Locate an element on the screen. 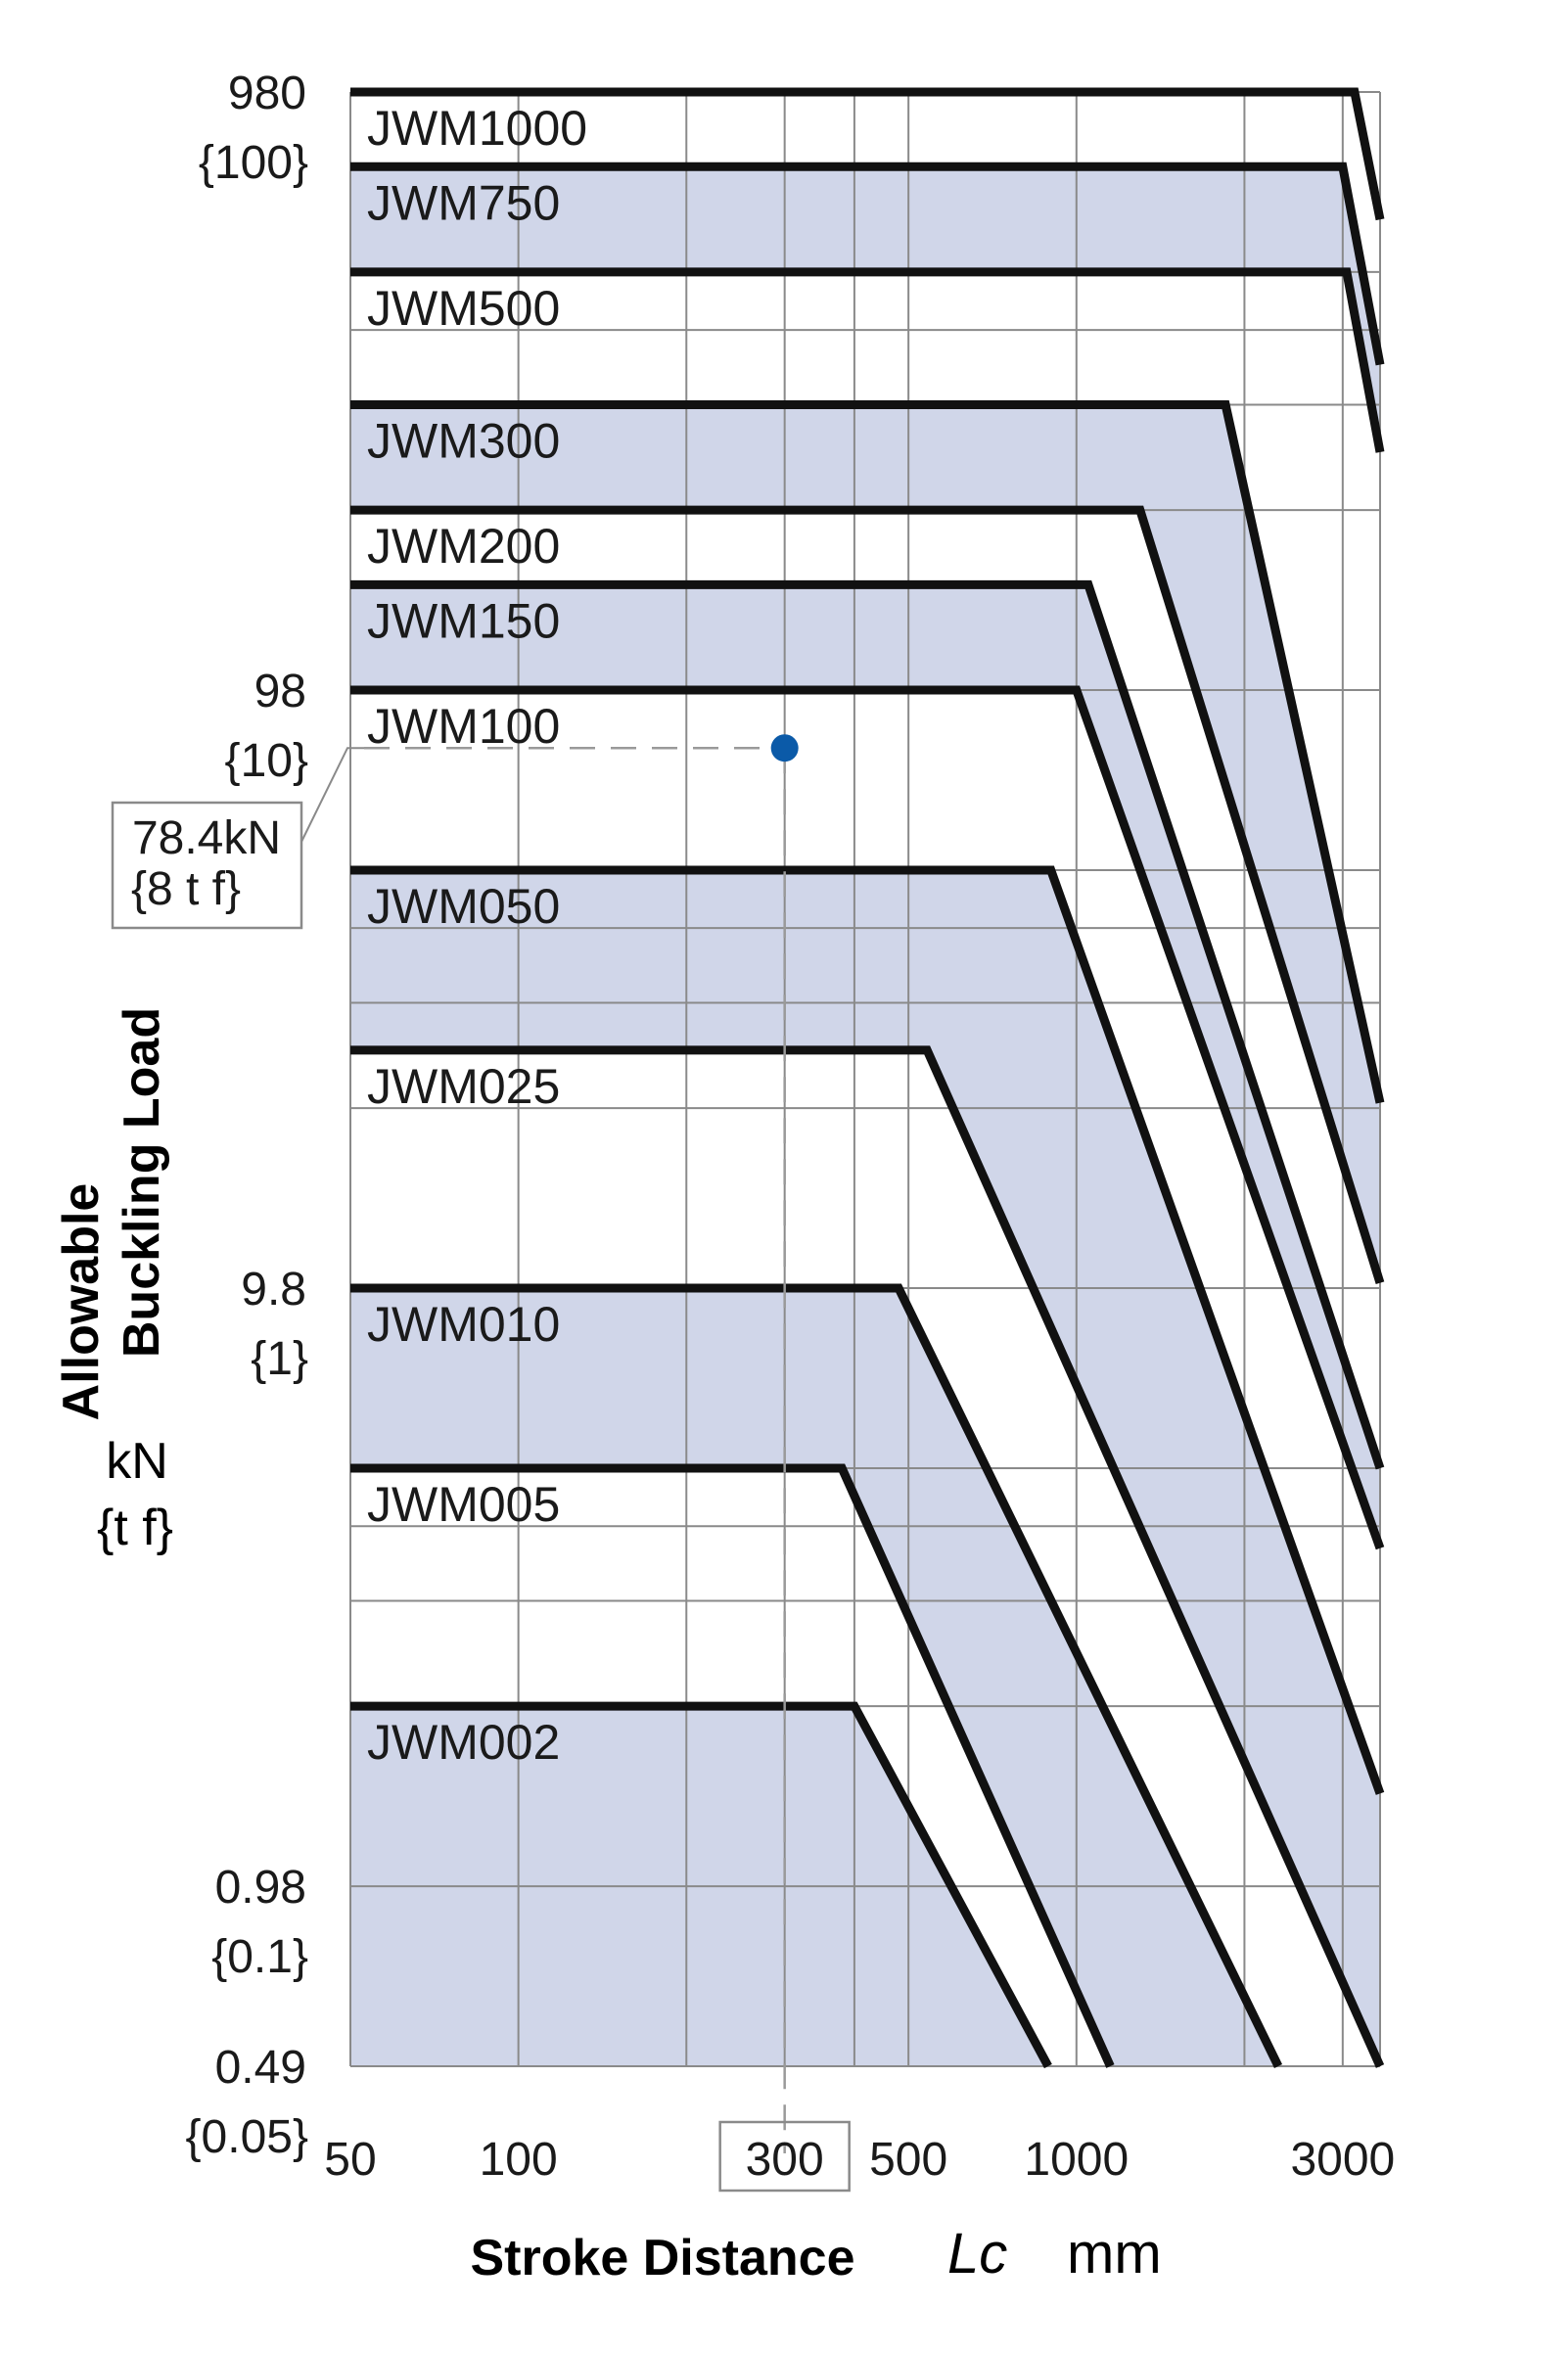 This screenshot has width=1568, height=2355. y-tick-sublabel: {1} is located at coordinates (279, 1359).